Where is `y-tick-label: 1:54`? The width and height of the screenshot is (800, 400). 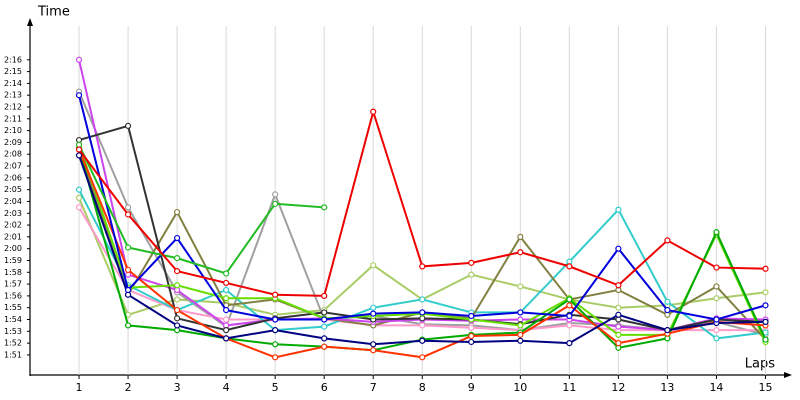
y-tick-label: 1:54 is located at coordinates (13, 319).